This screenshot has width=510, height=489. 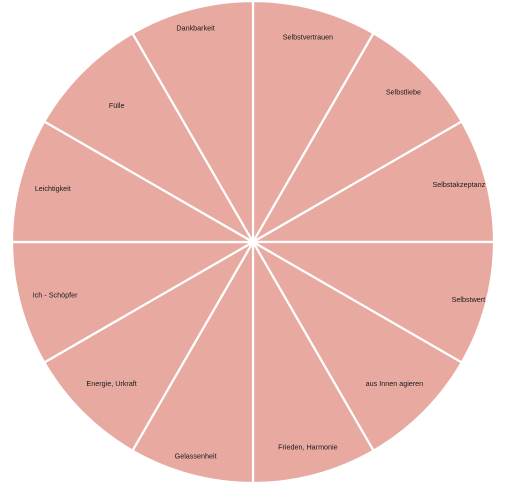 What do you see at coordinates (313, 123) in the screenshot?
I see `segment-selbstvertrauen` at bounding box center [313, 123].